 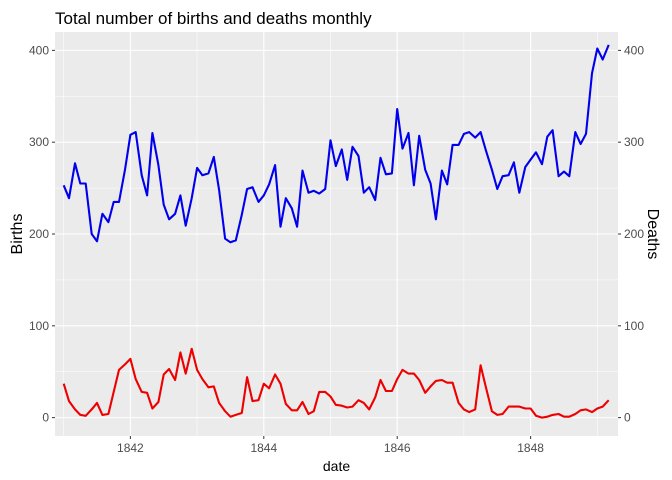 What do you see at coordinates (39, 234) in the screenshot?
I see `y-tick-label-left: 200` at bounding box center [39, 234].